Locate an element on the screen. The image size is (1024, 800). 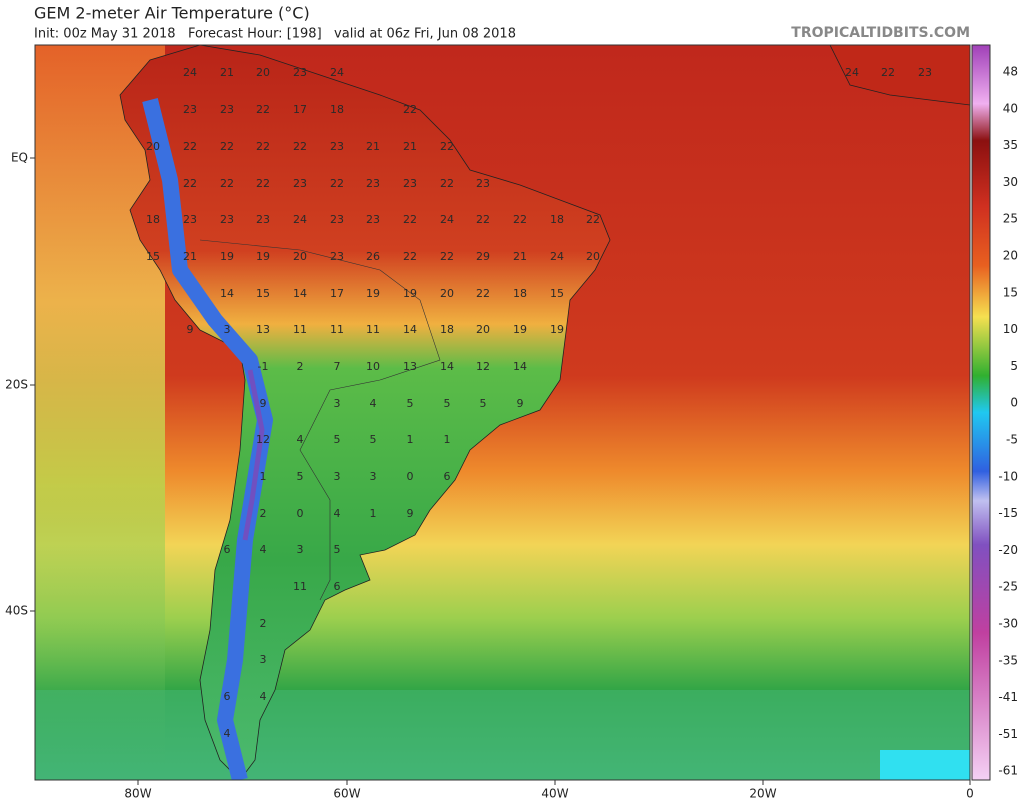
station-value: 10 is located at coordinates (373, 366).